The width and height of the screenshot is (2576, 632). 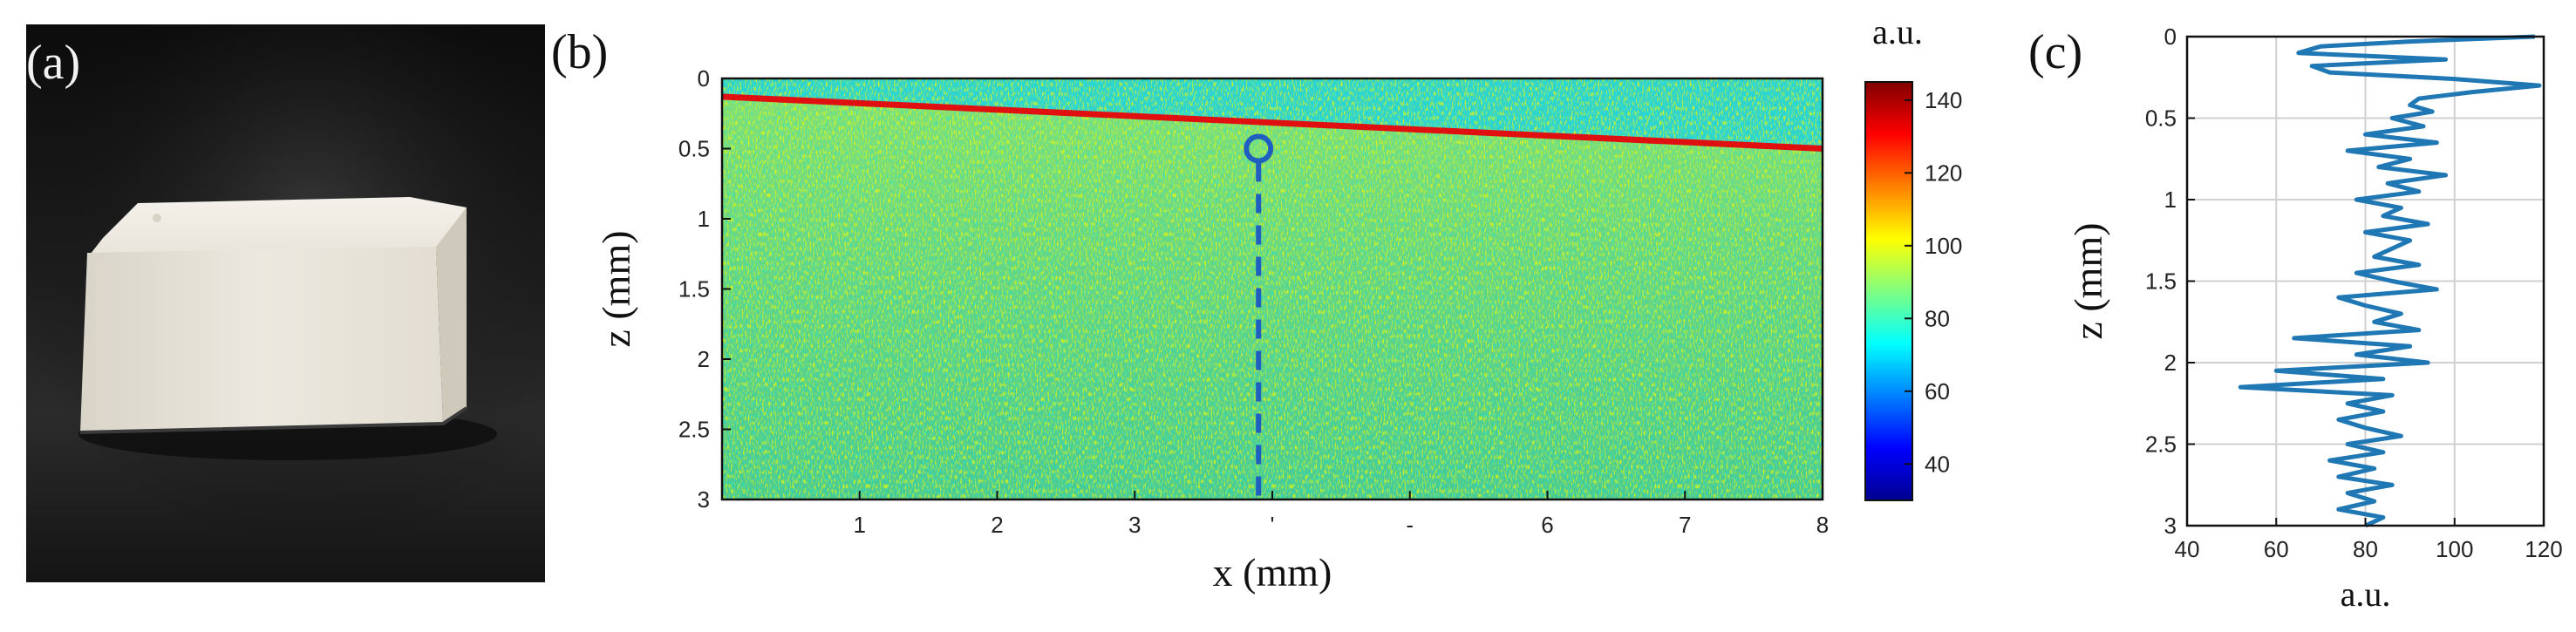 I want to click on heatmap-y-axis-label: z (mm), so click(x=616, y=288).